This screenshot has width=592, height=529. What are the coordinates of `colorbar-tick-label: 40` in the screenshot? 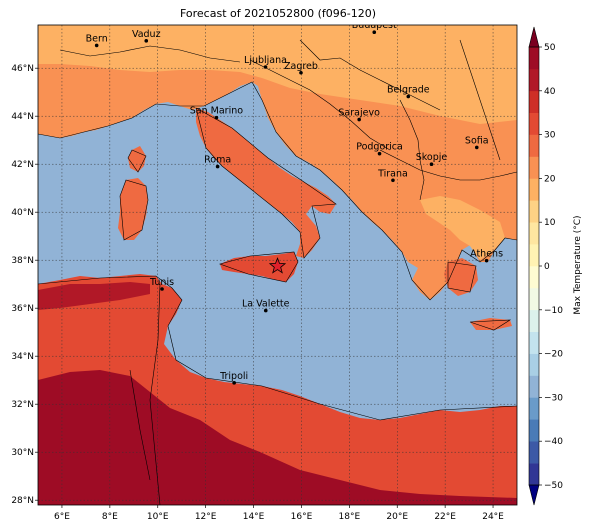 It's located at (550, 92).